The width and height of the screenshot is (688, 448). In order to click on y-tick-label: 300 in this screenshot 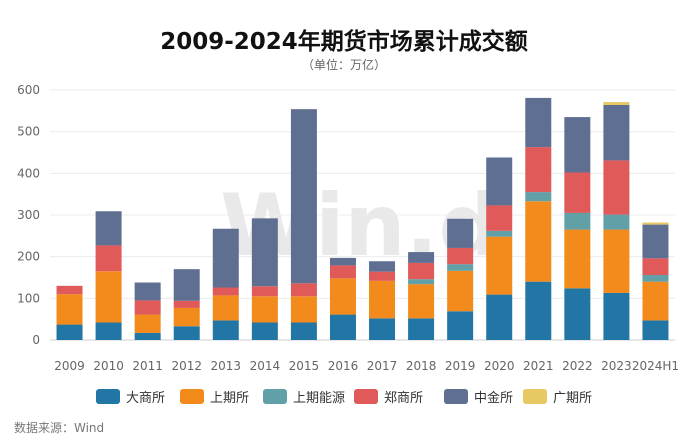, I will do `click(28, 215)`.